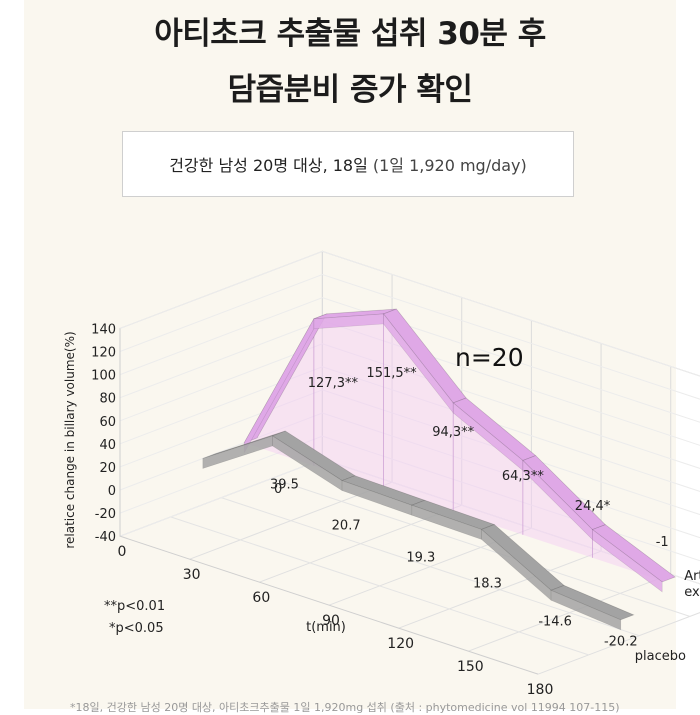 The image size is (700, 715). What do you see at coordinates (346, 526) in the screenshot?
I see `placebo-data-label: 20.7` at bounding box center [346, 526].